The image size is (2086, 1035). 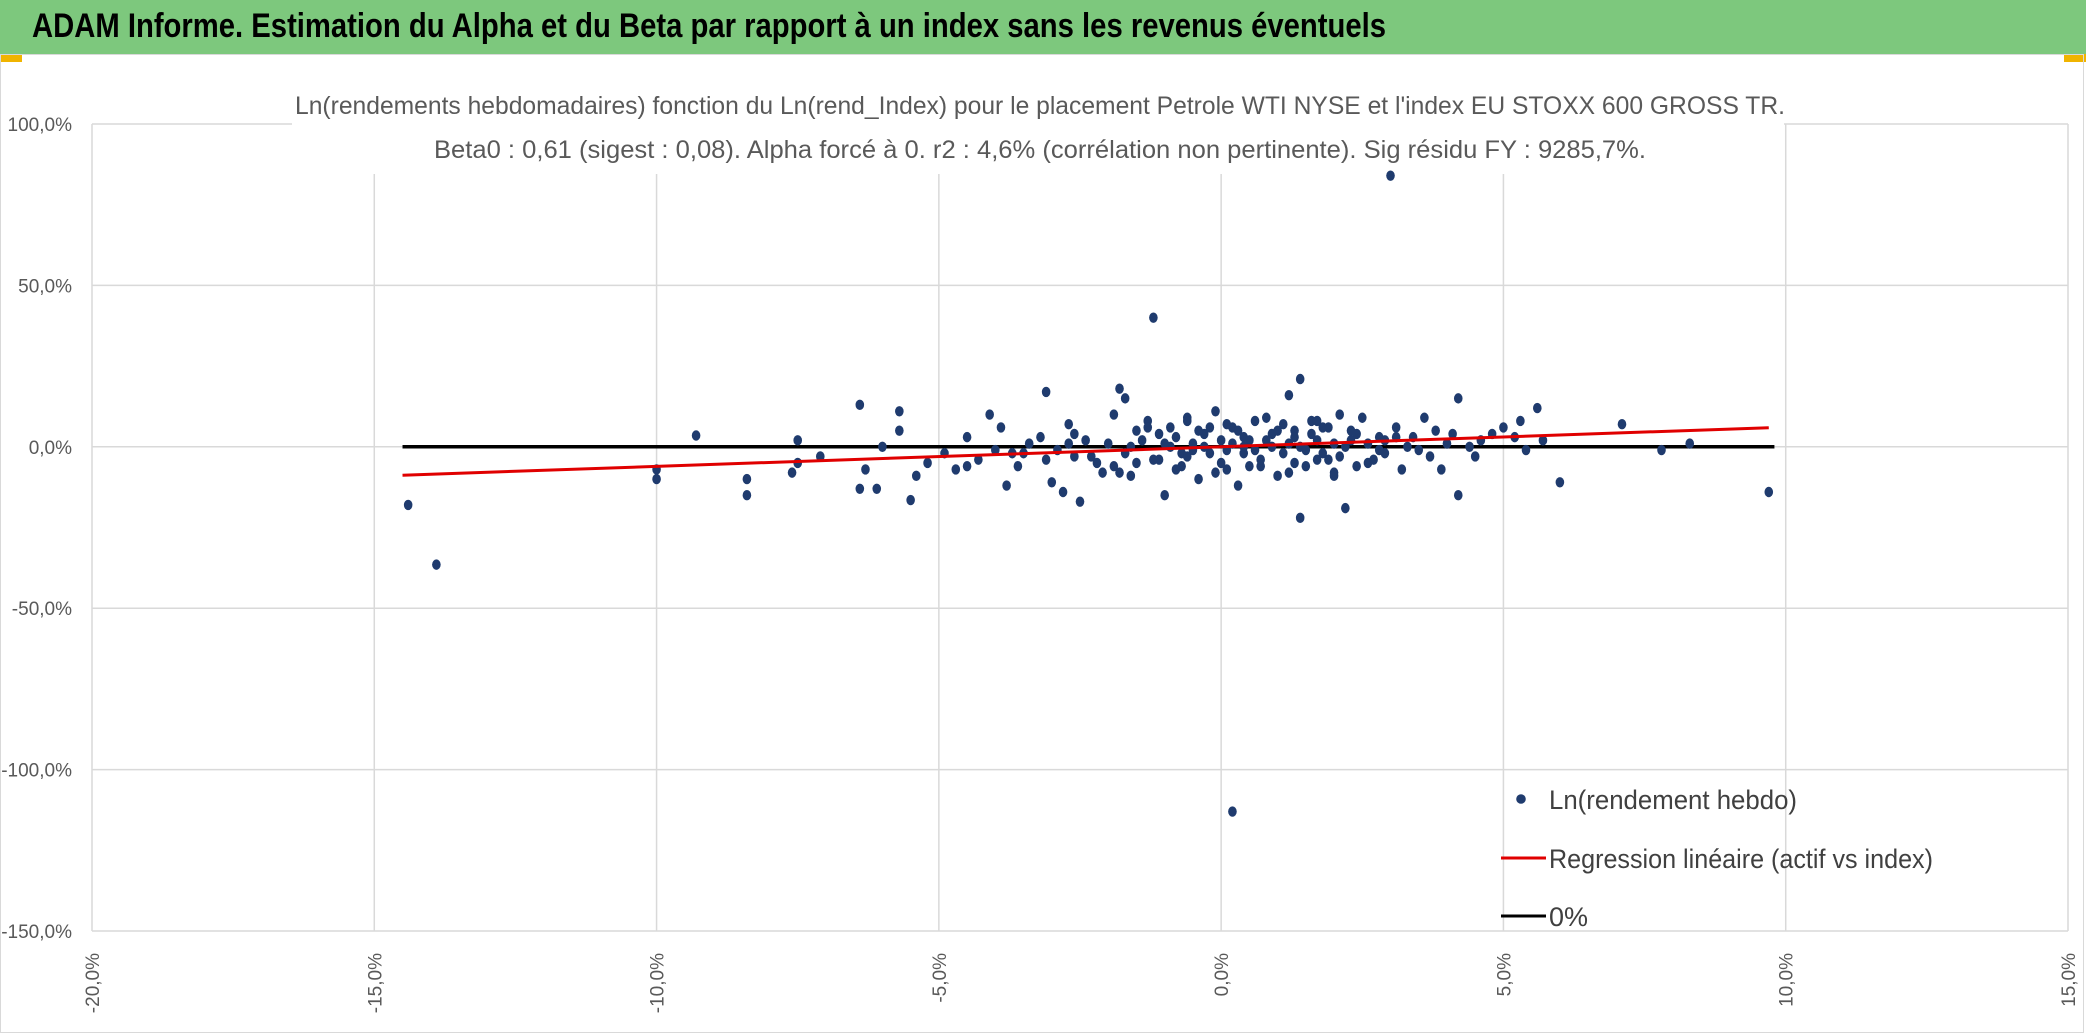 I want to click on regression-series, so click(x=1085, y=451).